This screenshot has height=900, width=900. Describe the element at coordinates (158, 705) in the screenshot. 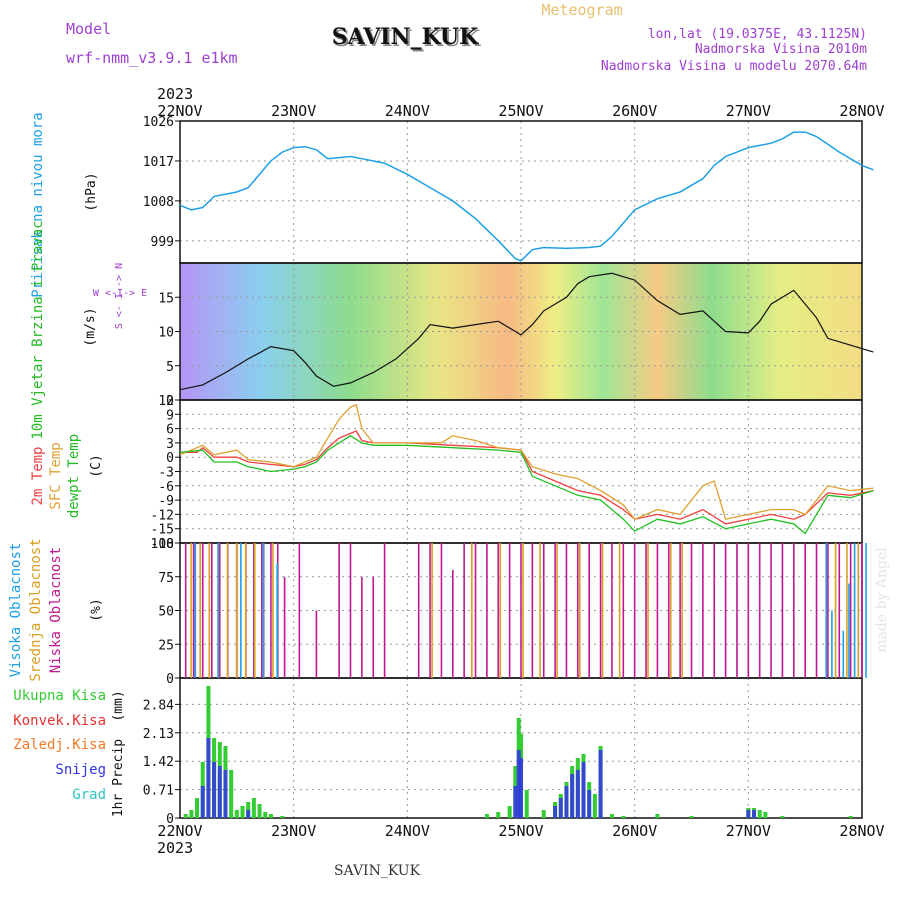

I see `y-tick-label: 2.84` at that location.